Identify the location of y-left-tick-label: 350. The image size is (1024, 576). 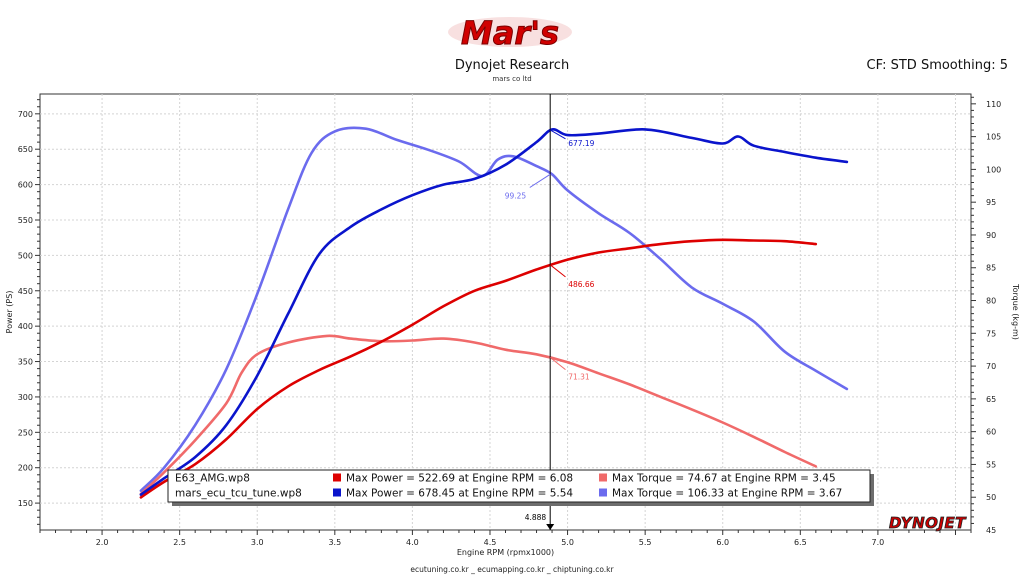
(25, 362).